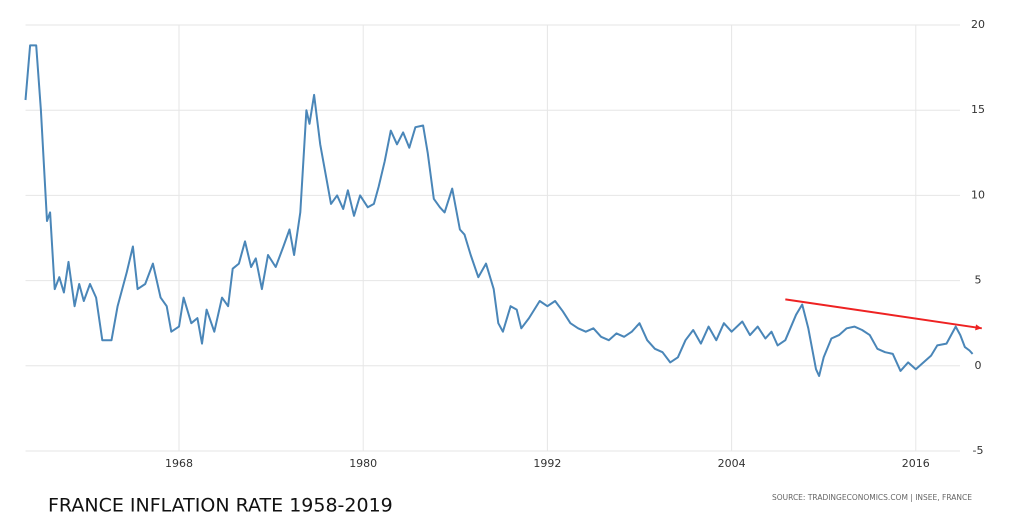 This screenshot has width=1024, height=528. Describe the element at coordinates (179, 463) in the screenshot. I see `x-tick-label: 1968` at that location.